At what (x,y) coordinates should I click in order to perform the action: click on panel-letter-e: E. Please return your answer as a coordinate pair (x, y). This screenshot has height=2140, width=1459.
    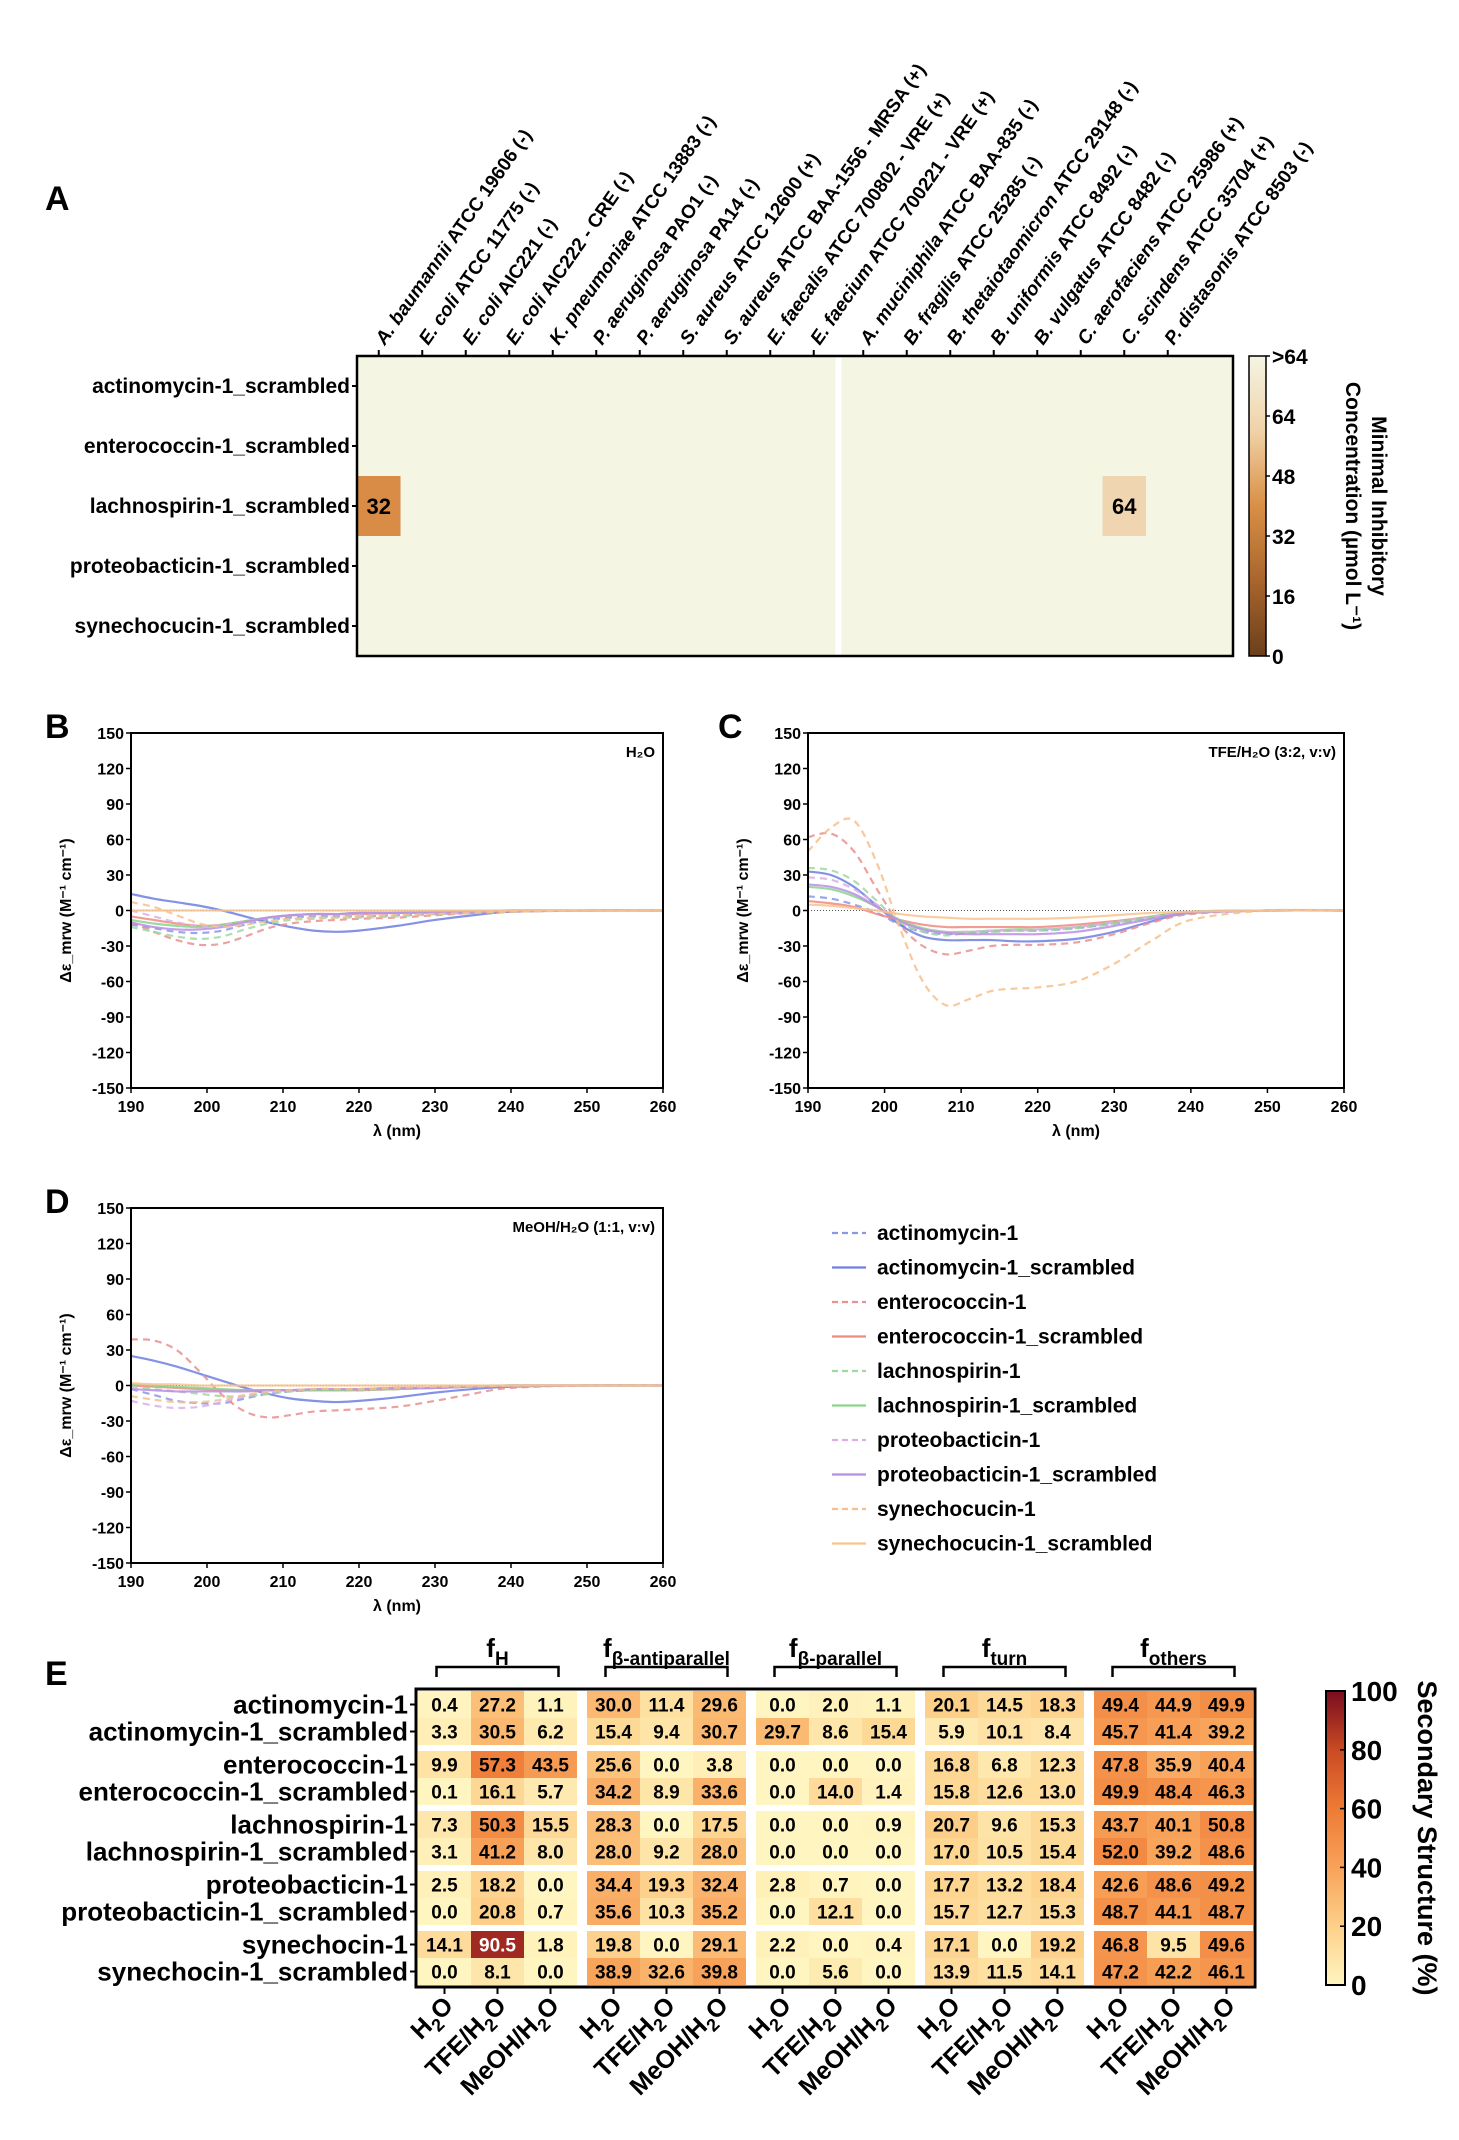
    Looking at the image, I should click on (56, 1674).